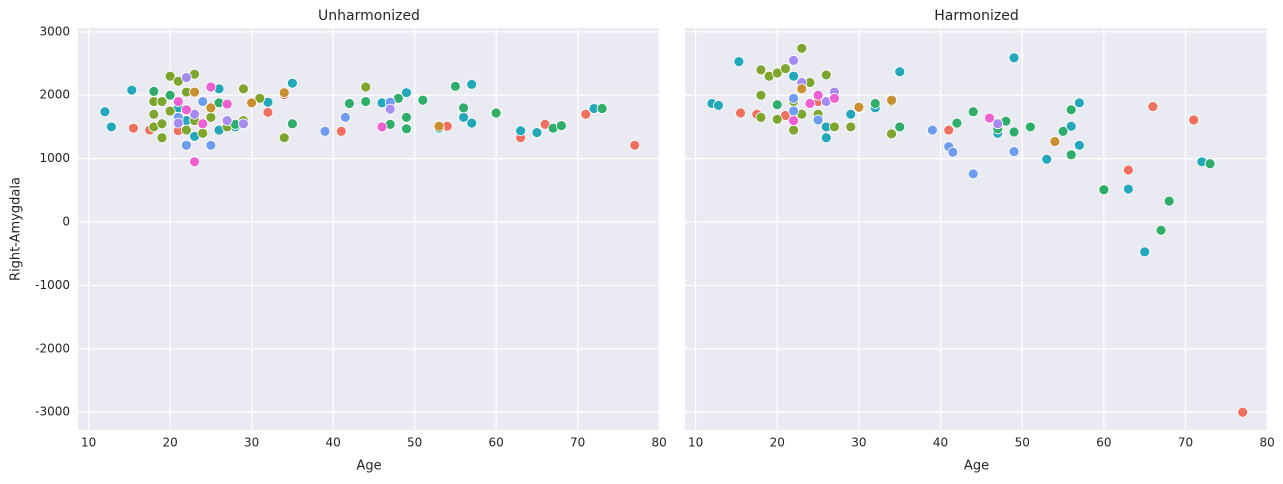 The image size is (1283, 484). I want to click on y-axis-label: Right-Amygdala, so click(16, 229).